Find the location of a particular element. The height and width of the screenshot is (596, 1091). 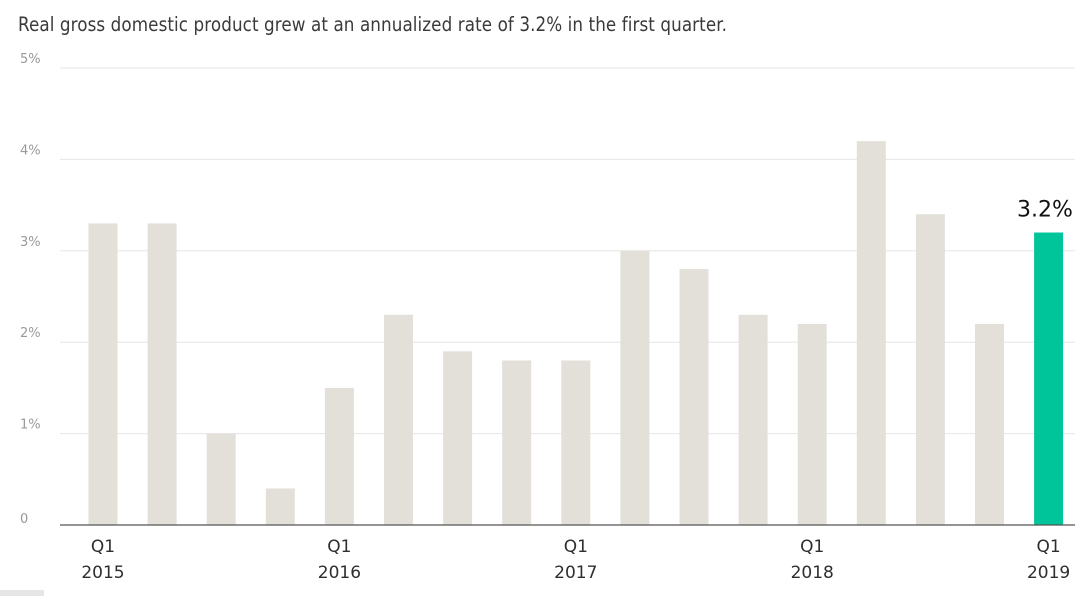

x-tick-label-year: 2017 is located at coordinates (575, 573).